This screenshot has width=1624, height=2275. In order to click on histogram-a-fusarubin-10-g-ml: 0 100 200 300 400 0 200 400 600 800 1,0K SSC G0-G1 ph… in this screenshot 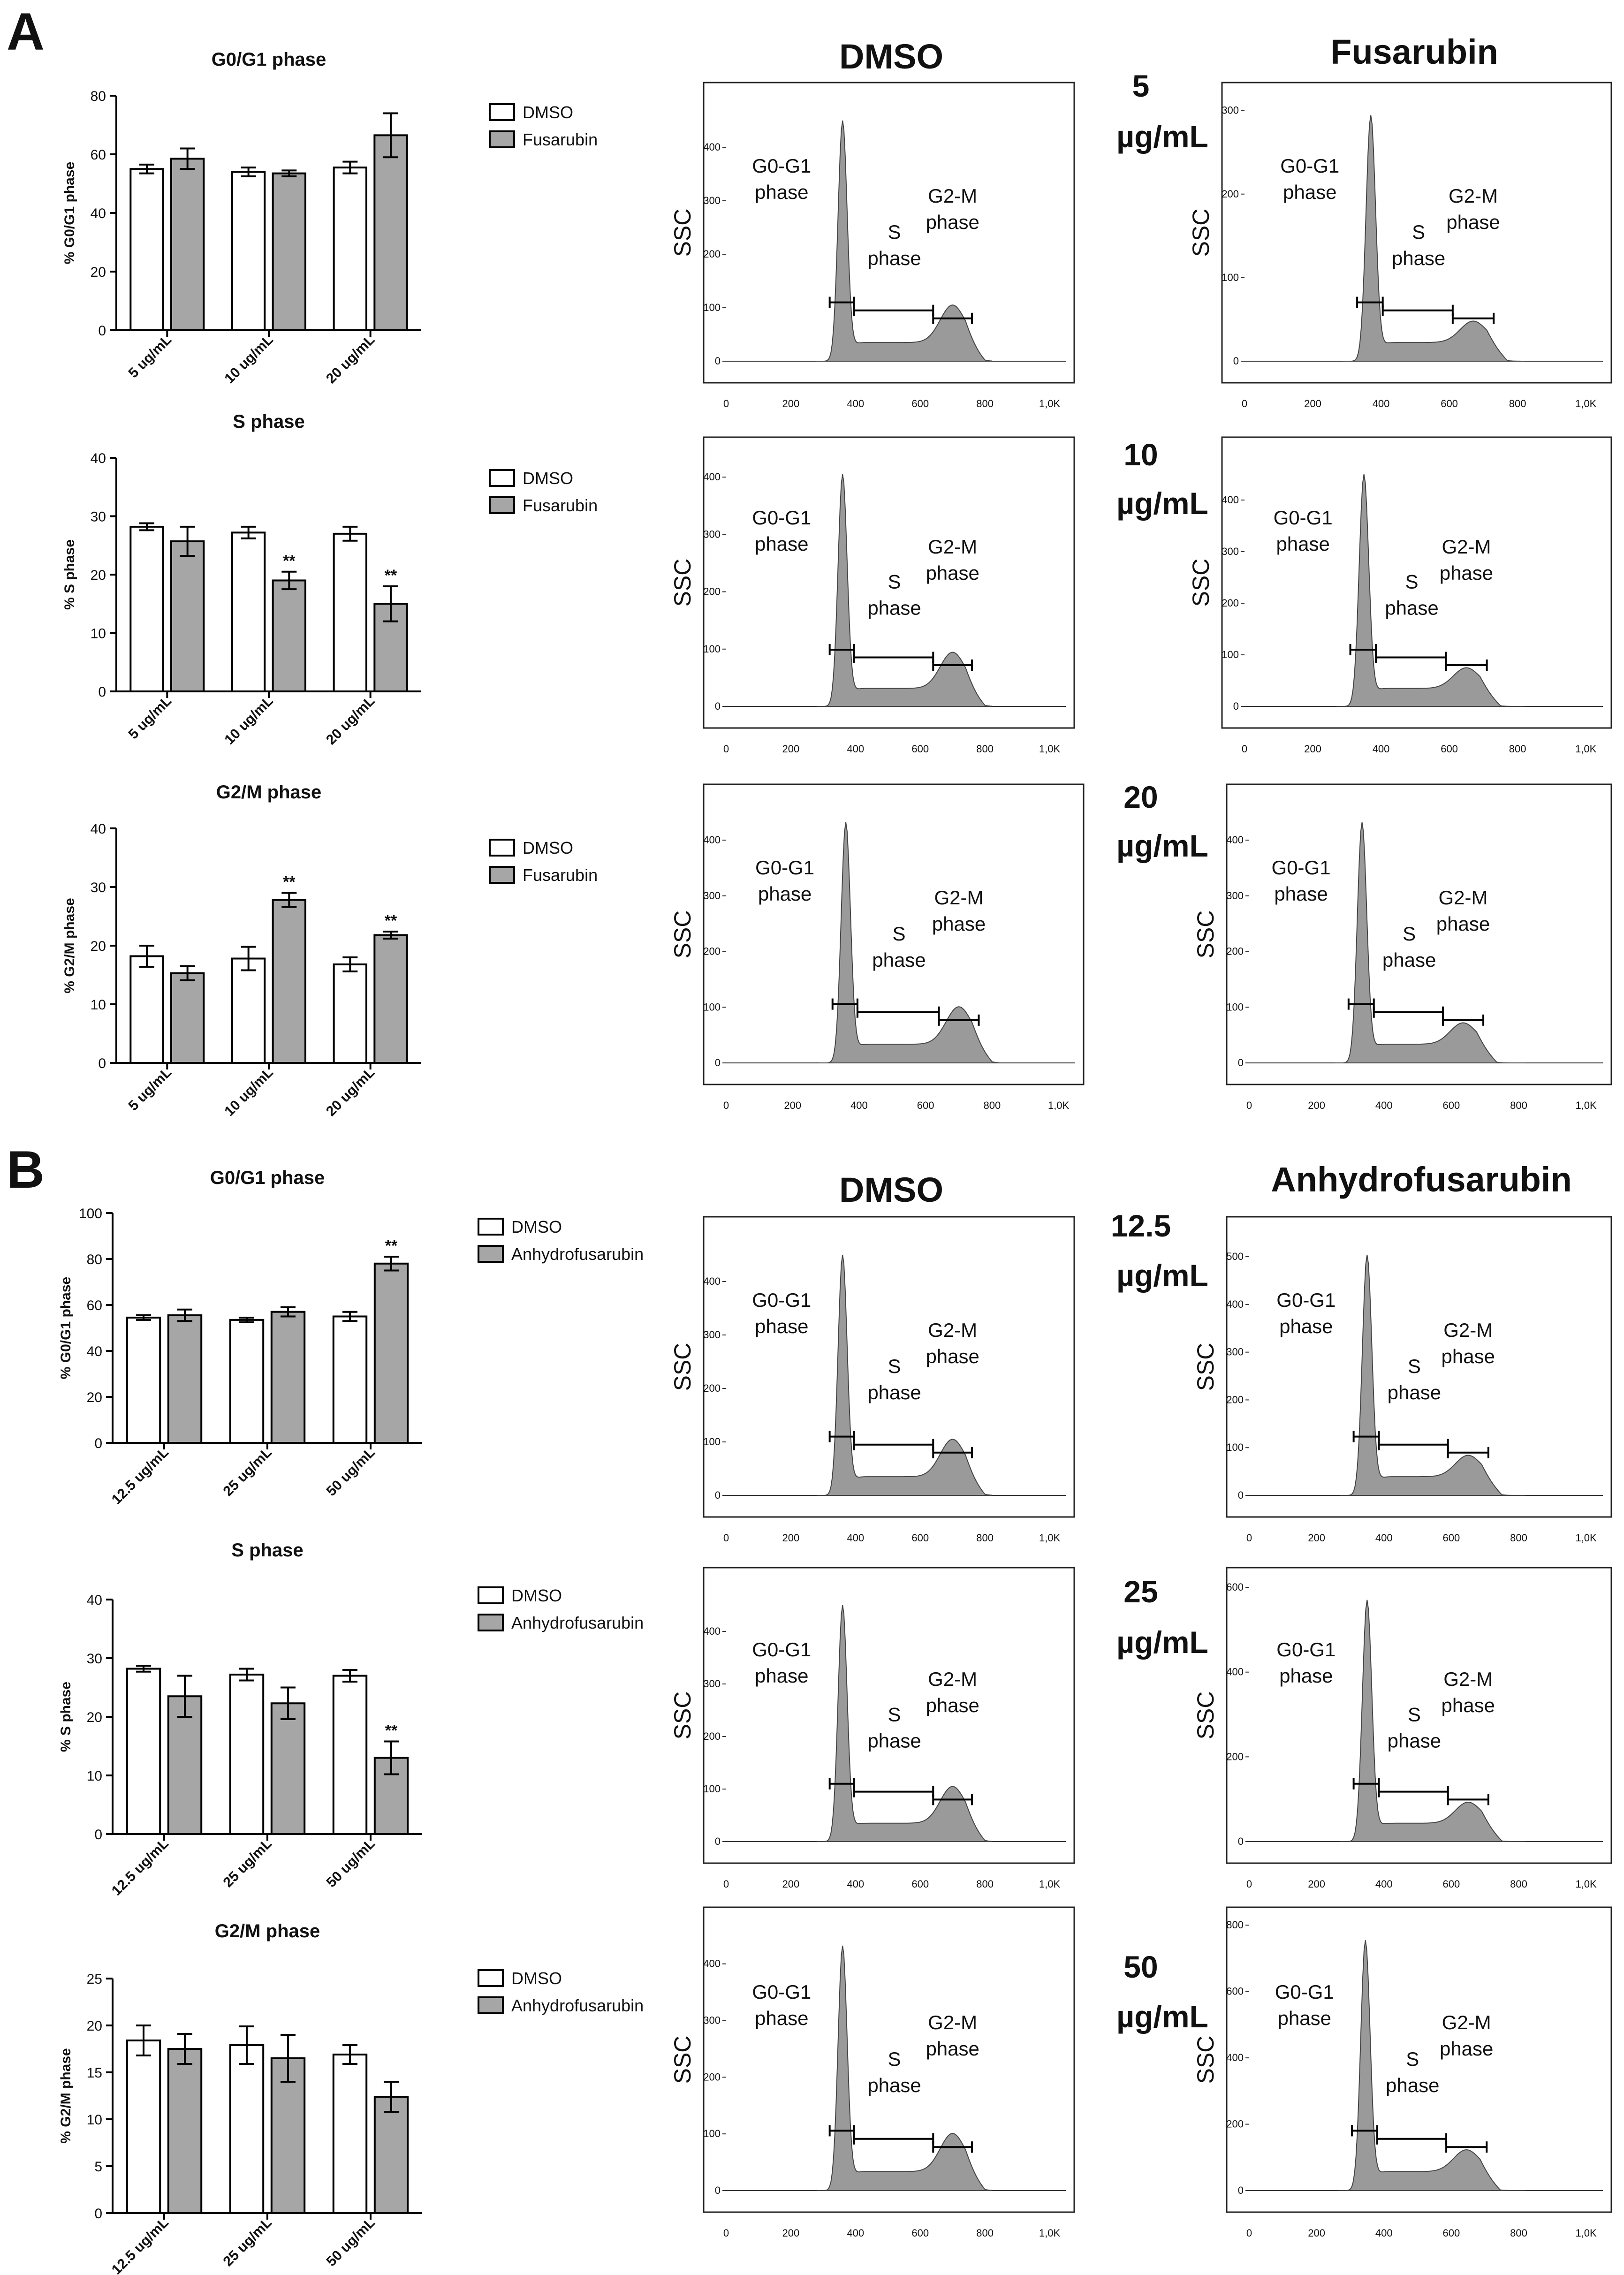, I will do `click(1400, 595)`.